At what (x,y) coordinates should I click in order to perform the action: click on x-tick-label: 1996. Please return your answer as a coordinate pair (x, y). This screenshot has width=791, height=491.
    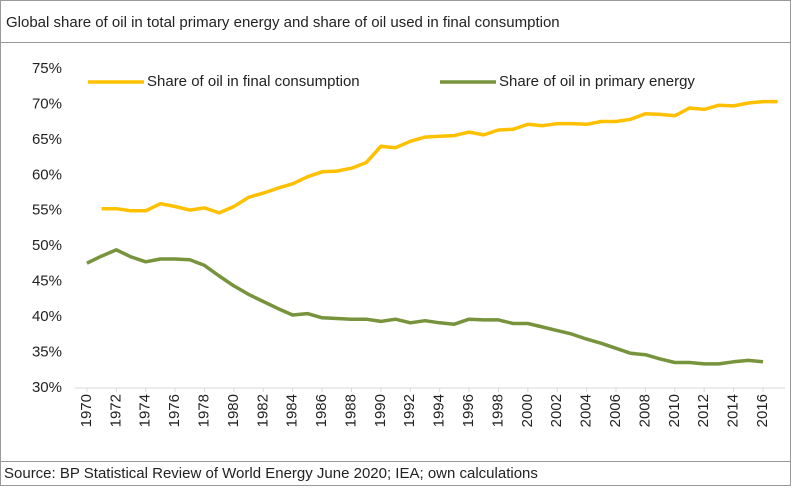
    Looking at the image, I should click on (468, 410).